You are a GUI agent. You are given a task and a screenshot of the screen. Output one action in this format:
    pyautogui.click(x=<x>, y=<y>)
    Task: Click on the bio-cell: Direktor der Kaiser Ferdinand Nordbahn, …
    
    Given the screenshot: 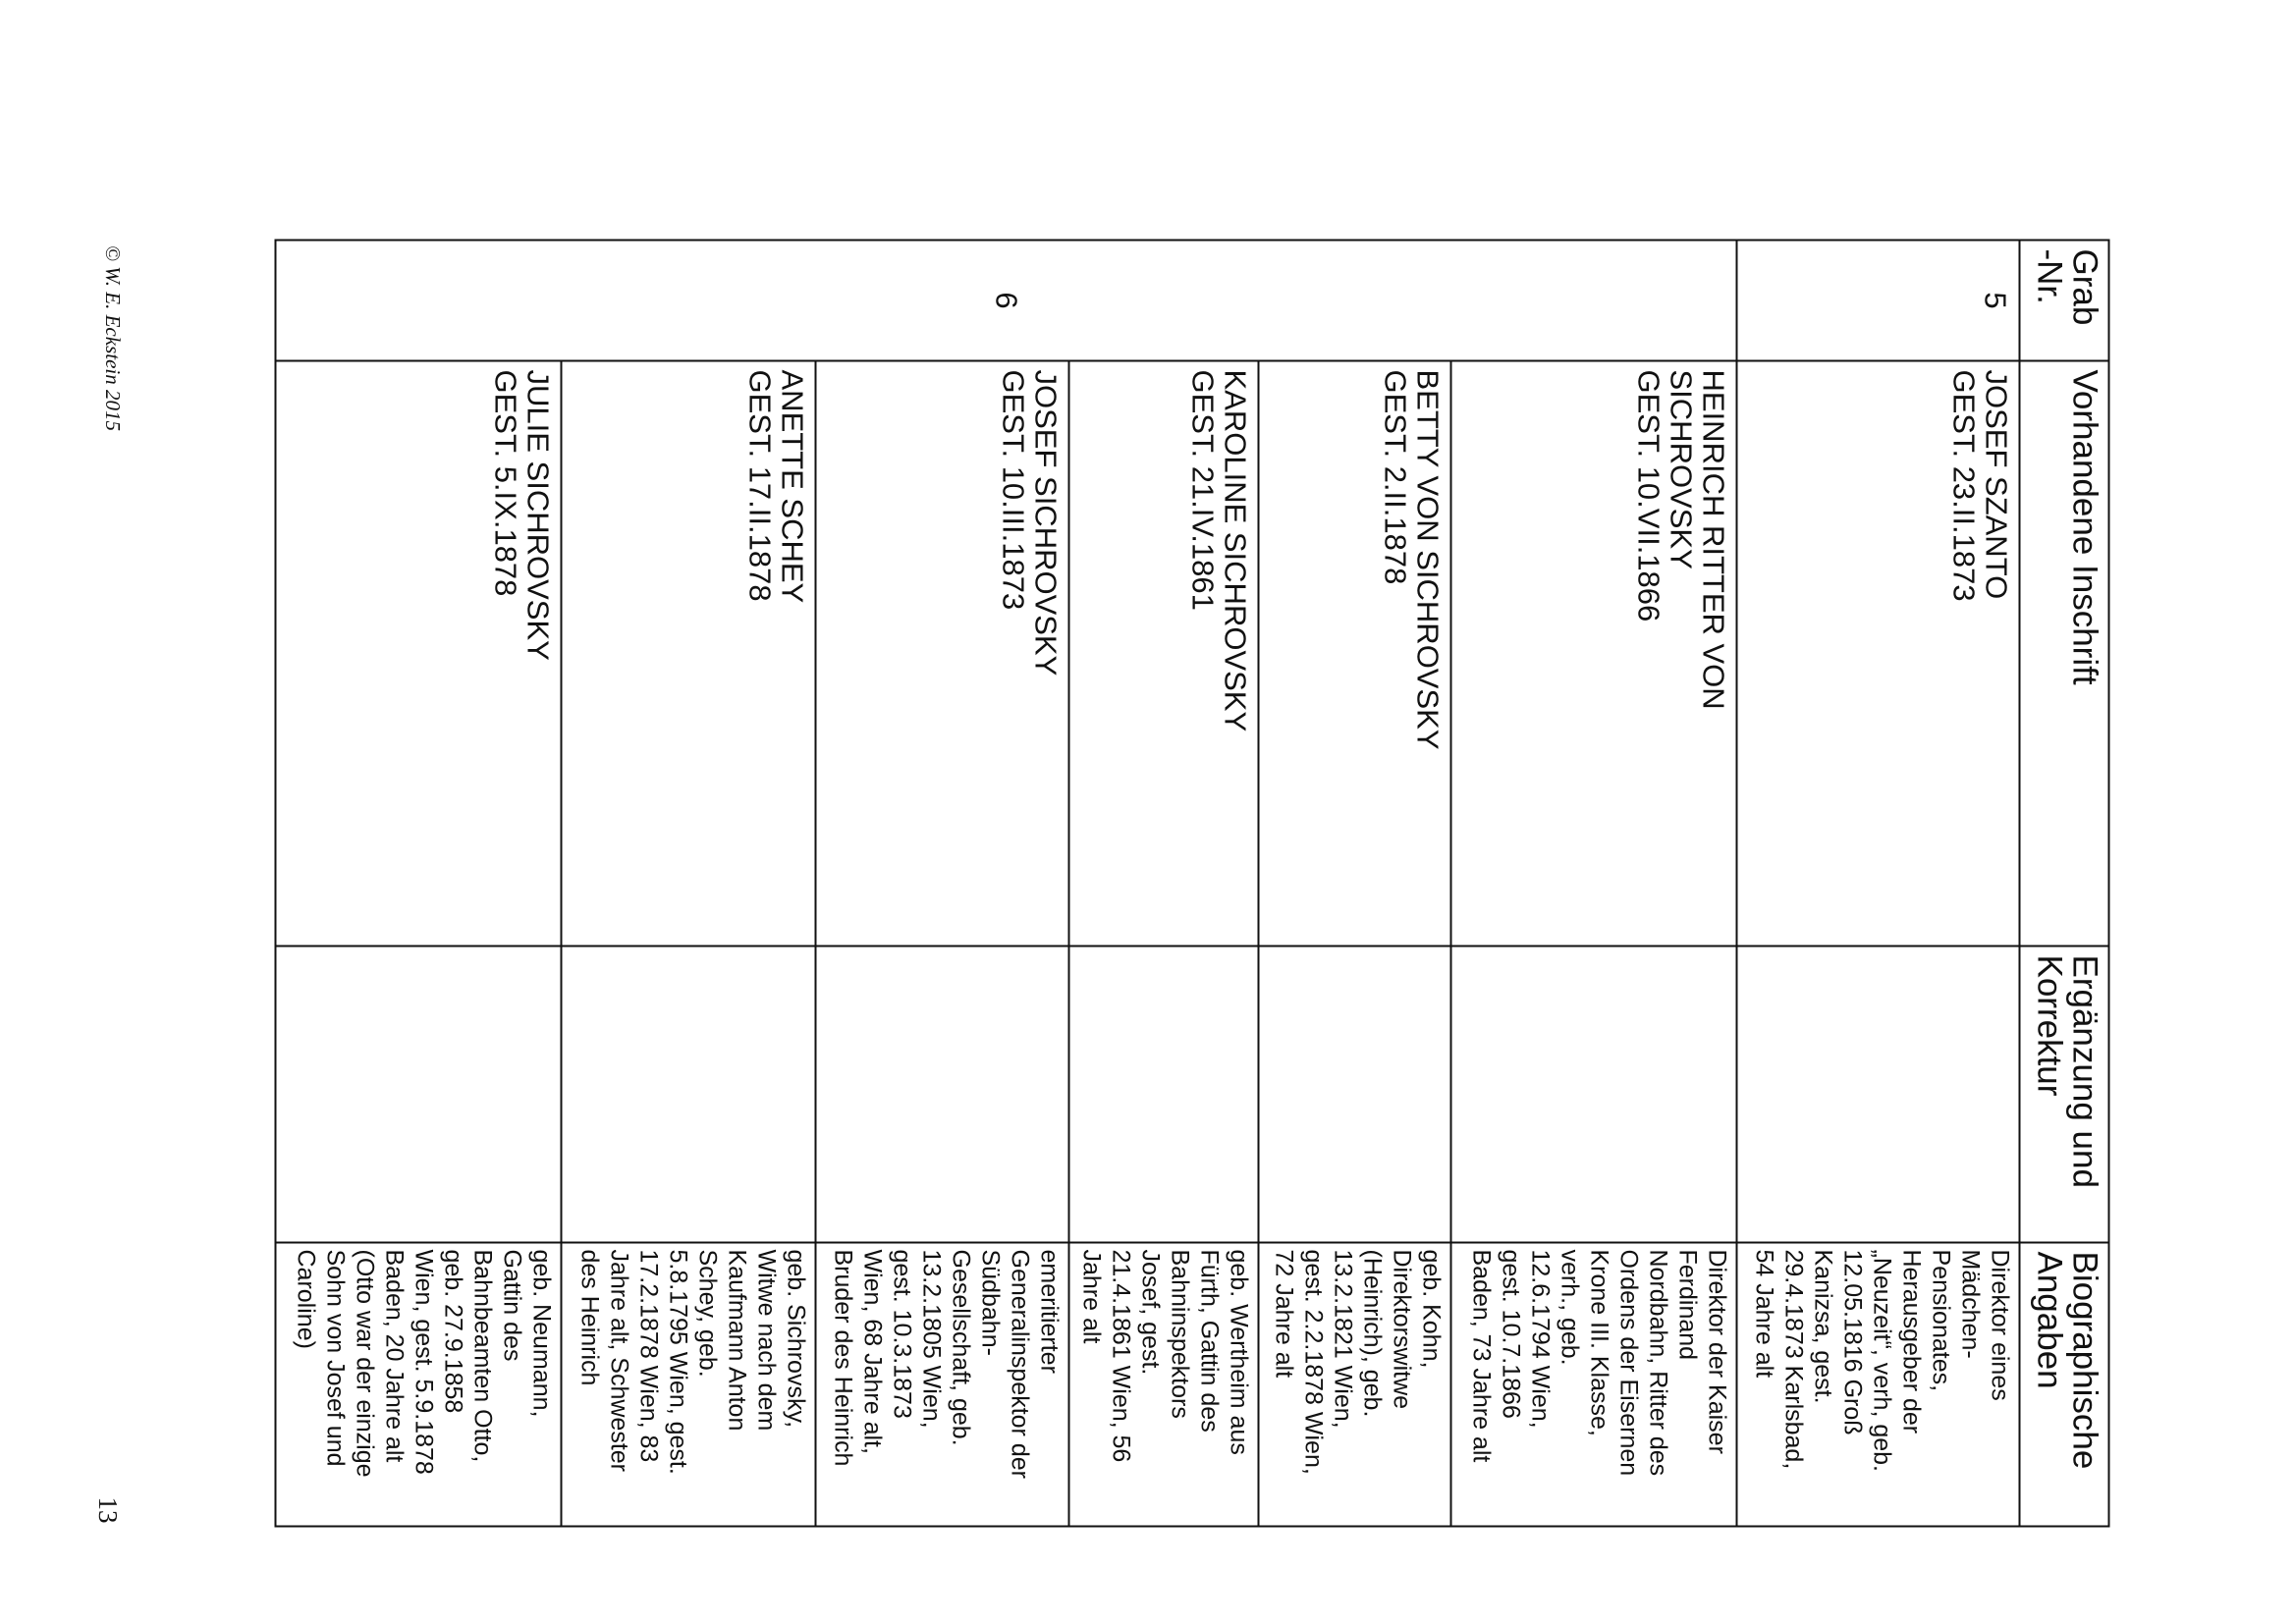 What is the action you would take?
    pyautogui.click(x=1593, y=1384)
    